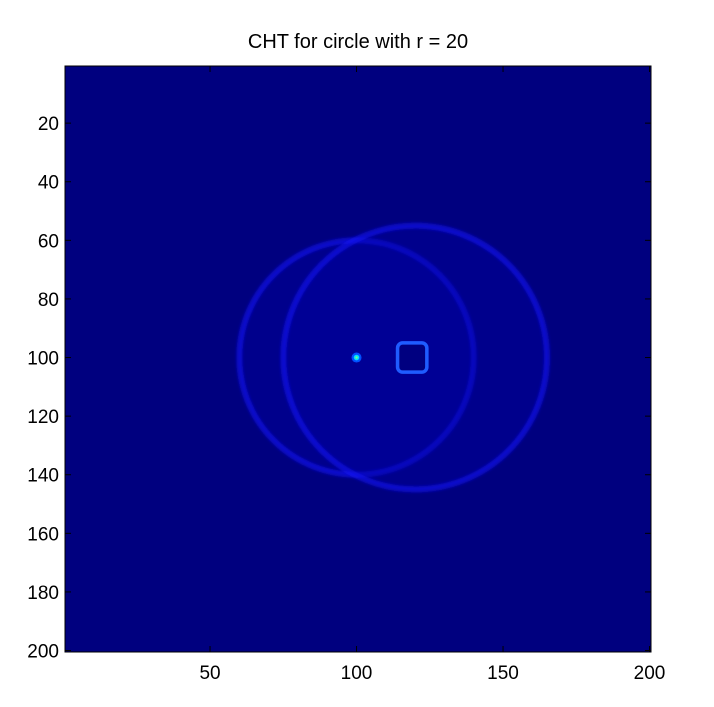  I want to click on accumulator-ring, so click(415, 357).